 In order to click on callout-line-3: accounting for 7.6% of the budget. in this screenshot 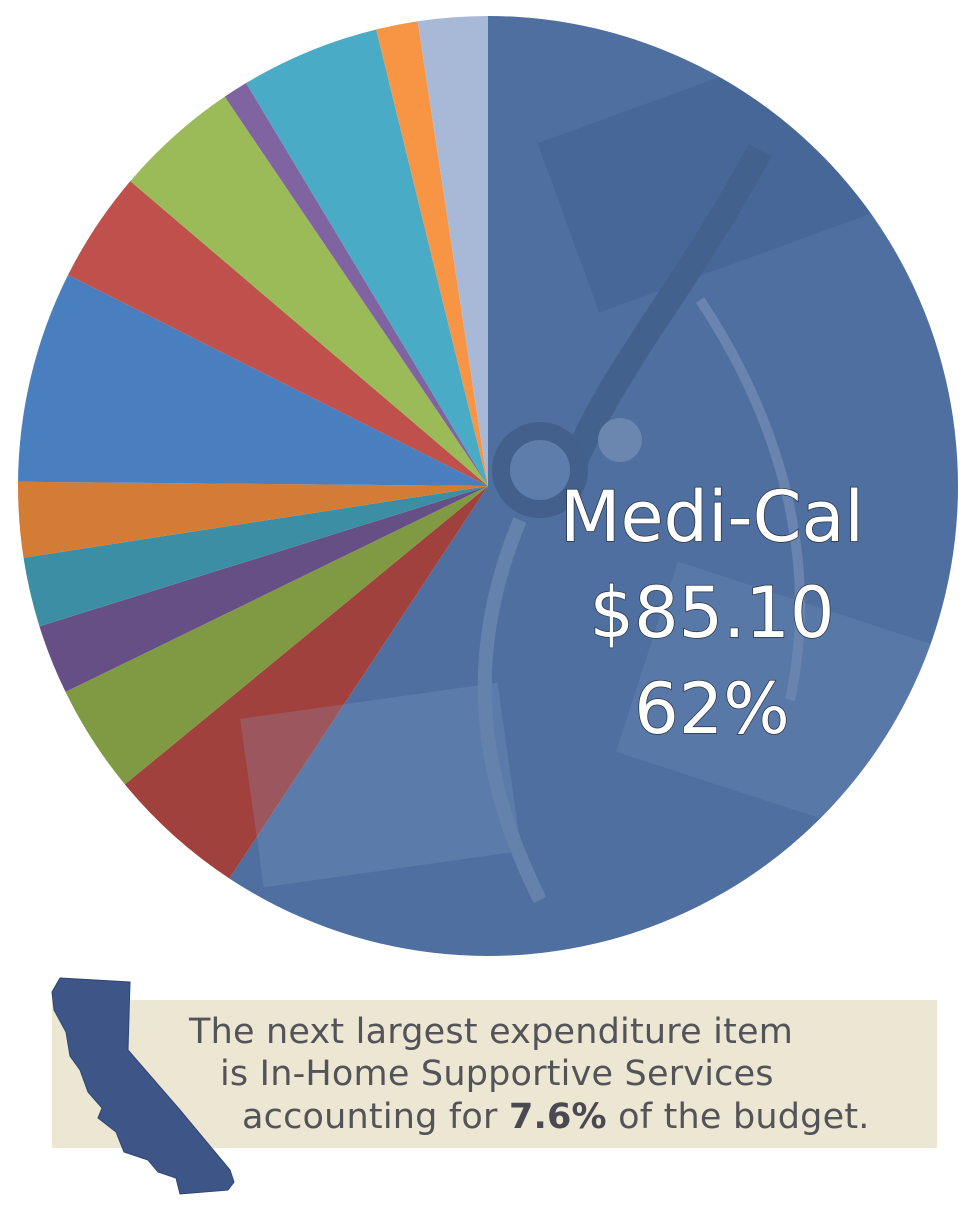, I will do `click(556, 1117)`.